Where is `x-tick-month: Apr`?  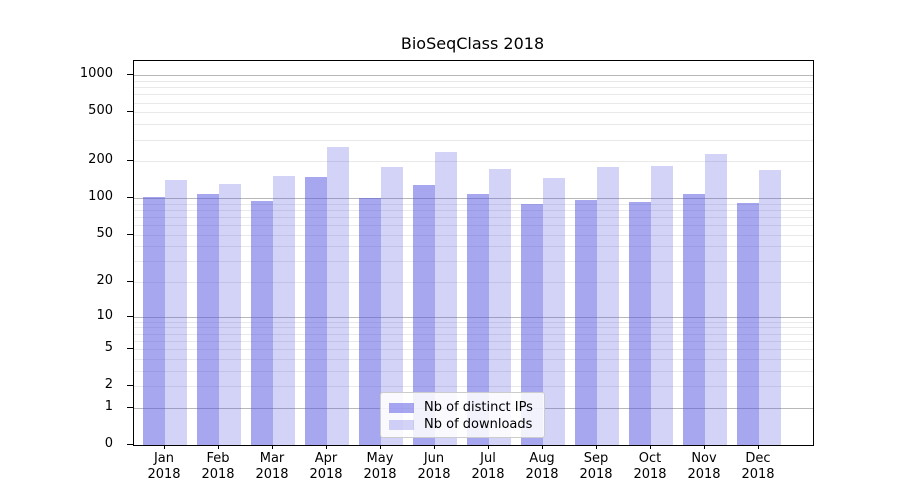
x-tick-month: Apr is located at coordinates (326, 458).